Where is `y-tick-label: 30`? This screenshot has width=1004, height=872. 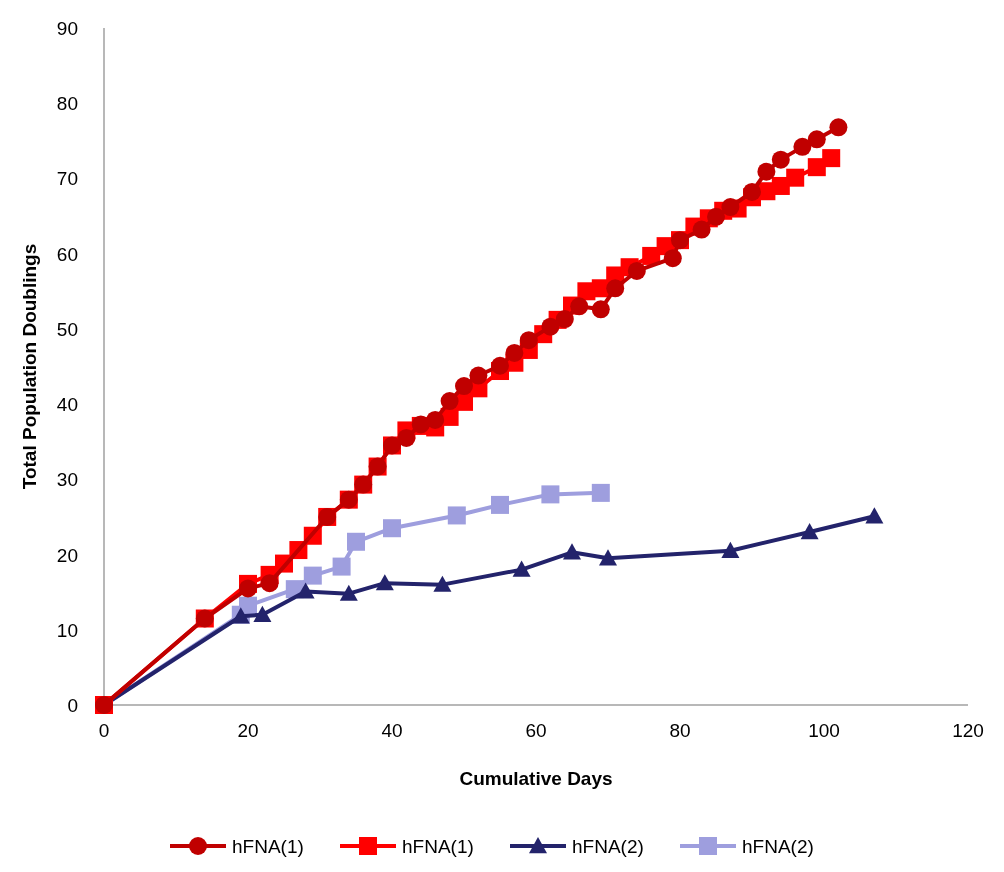 y-tick-label: 30 is located at coordinates (67, 480).